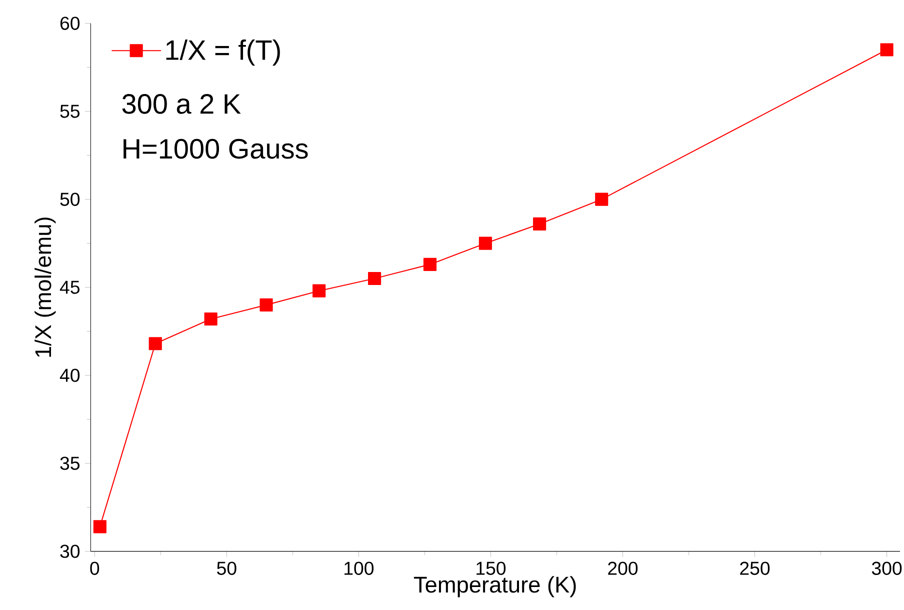 The width and height of the screenshot is (904, 610). I want to click on x-tick-label: 100, so click(359, 568).